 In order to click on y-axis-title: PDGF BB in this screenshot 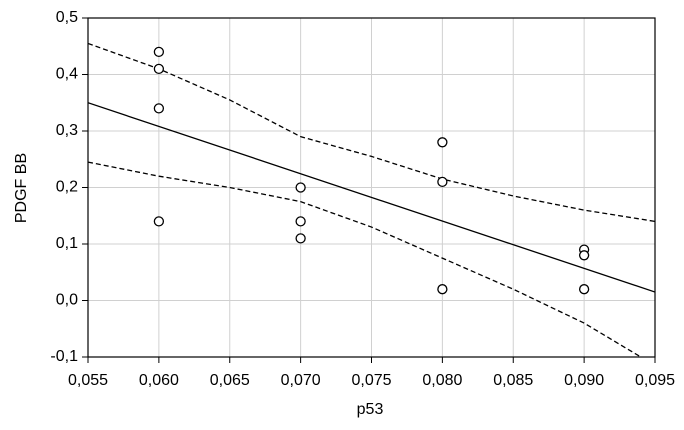, I will do `click(21, 188)`.